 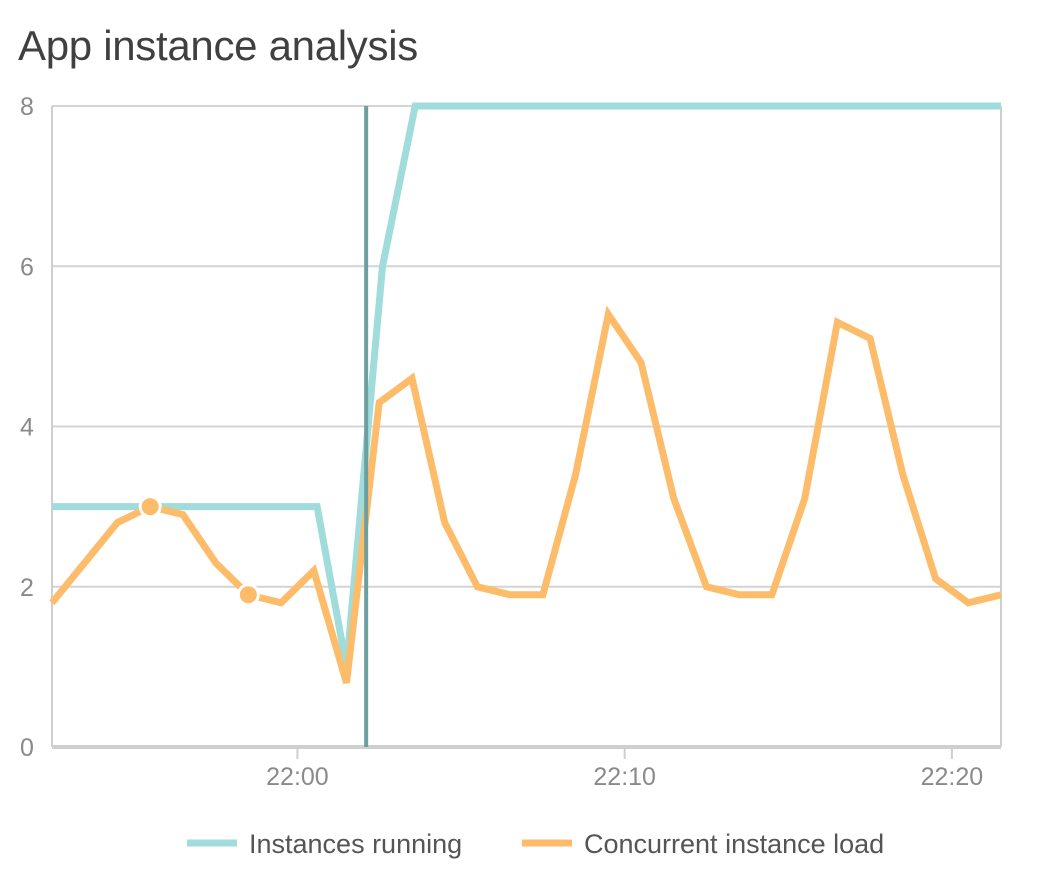 What do you see at coordinates (297, 777) in the screenshot?
I see `x-tick-label: 22:00` at bounding box center [297, 777].